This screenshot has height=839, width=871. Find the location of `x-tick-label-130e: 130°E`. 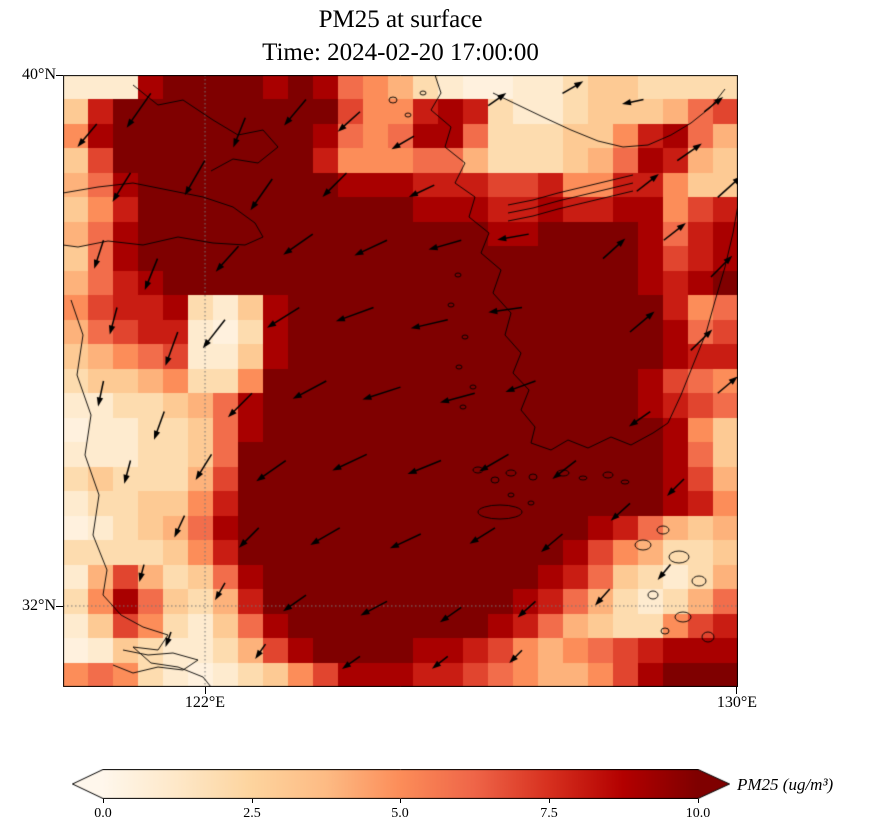

x-tick-label-130e: 130°E is located at coordinates (737, 702).